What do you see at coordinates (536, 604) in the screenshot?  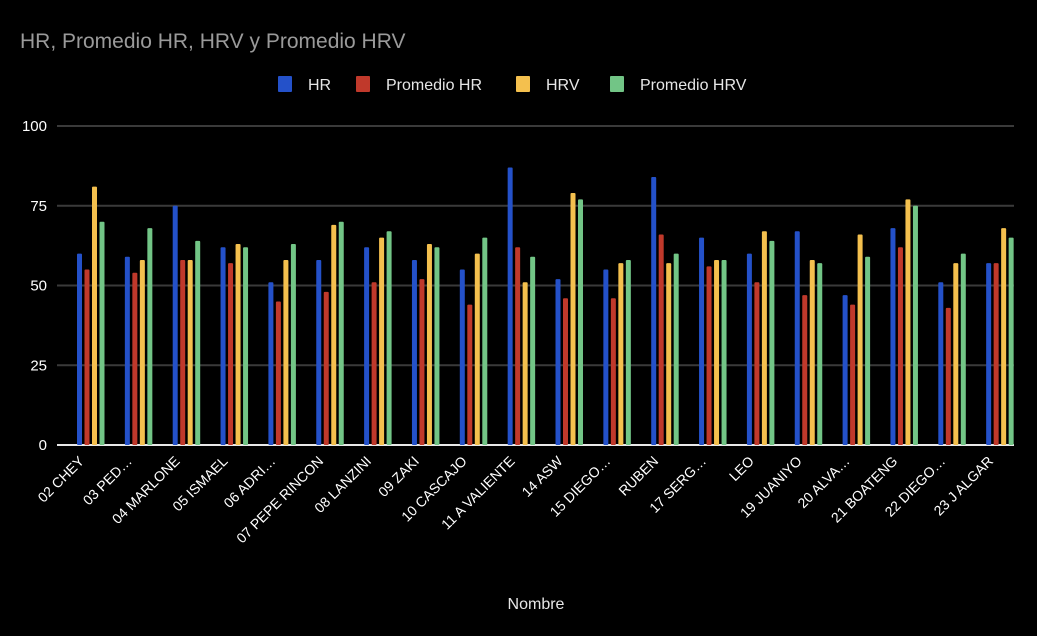 I see `x-axis-title: Nombre` at bounding box center [536, 604].